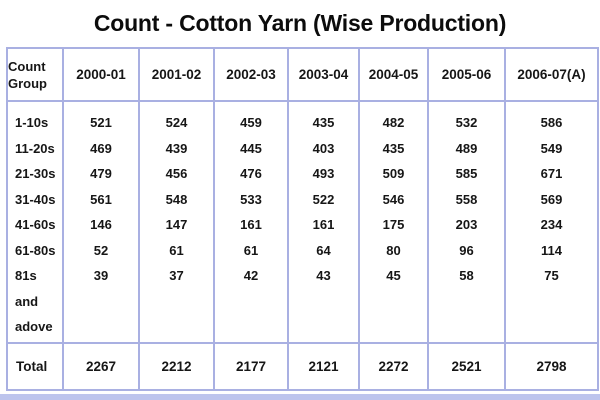  Describe the element at coordinates (393, 275) in the screenshot. I see `value-cell: 45` at that location.